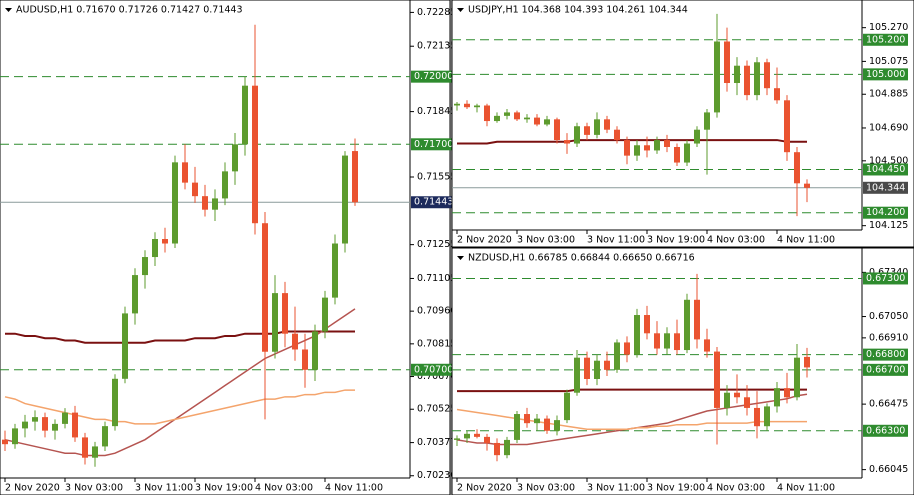 Image resolution: width=914 pixels, height=495 pixels. I want to click on level-label: 105.200, so click(885, 39).